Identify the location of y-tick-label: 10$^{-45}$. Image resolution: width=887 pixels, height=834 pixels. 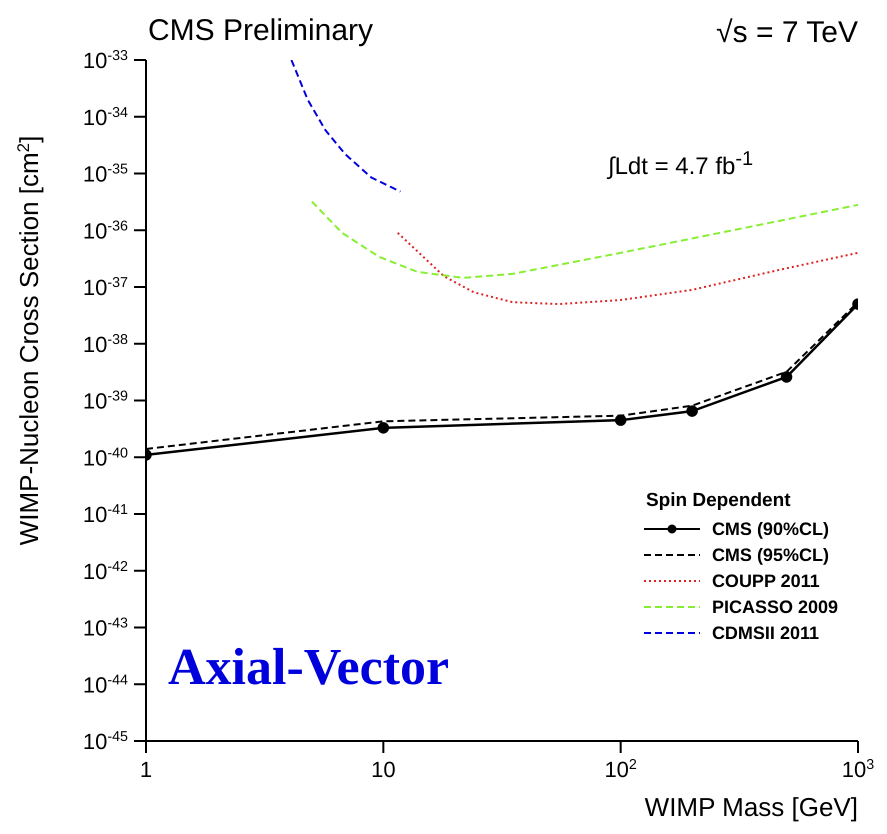
(105, 741).